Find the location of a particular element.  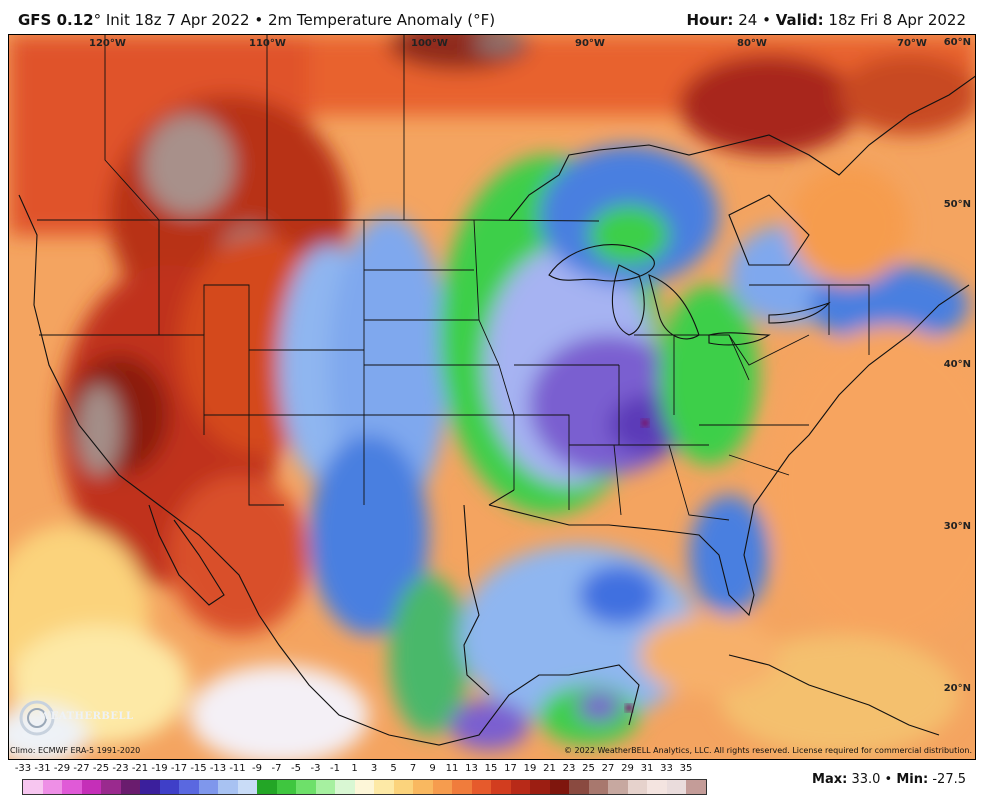

lon-label-120w: 120°W is located at coordinates (107, 43).